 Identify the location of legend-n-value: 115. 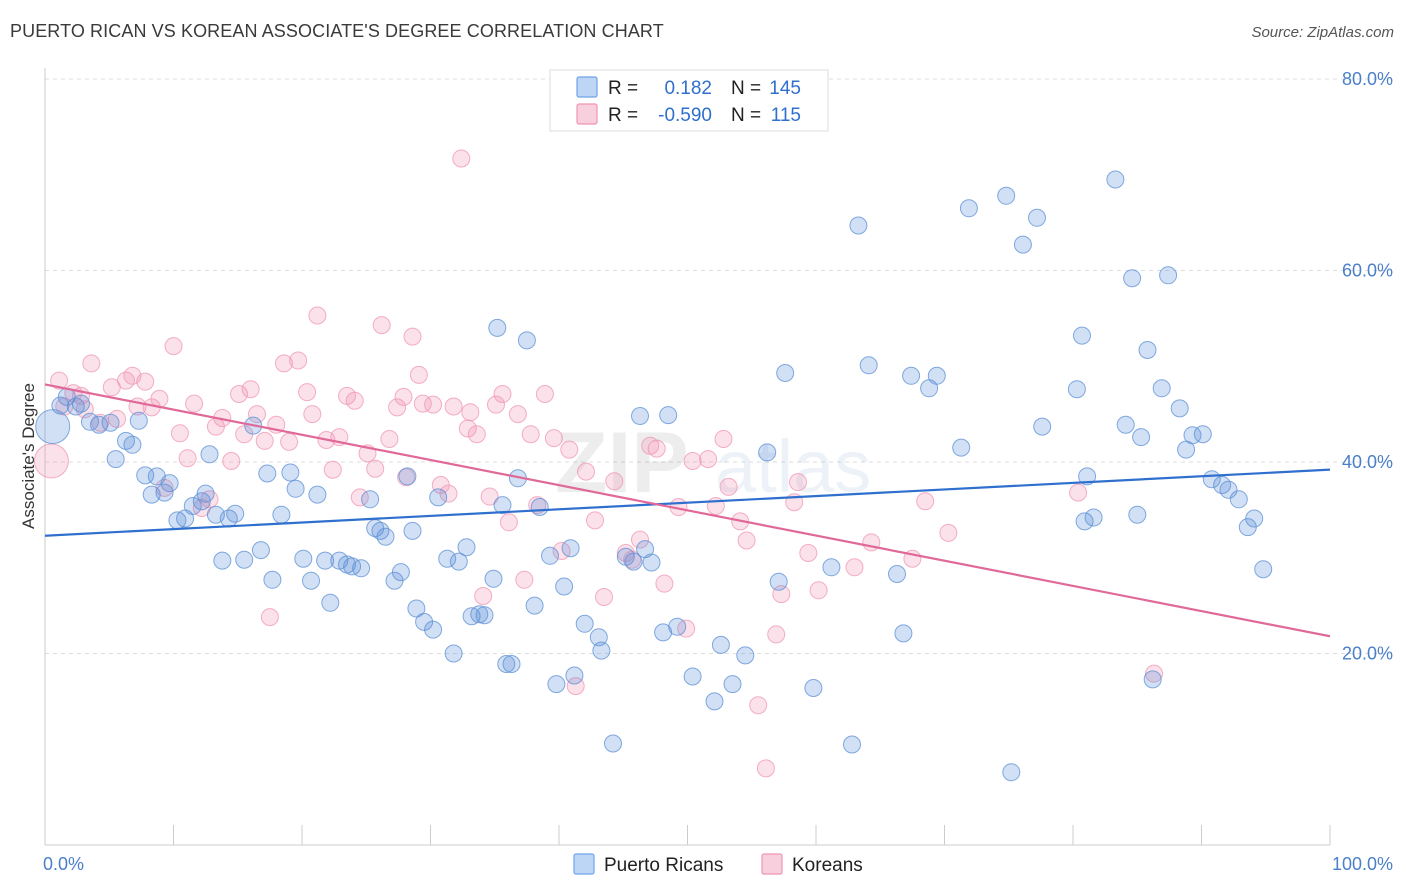
(786, 115).